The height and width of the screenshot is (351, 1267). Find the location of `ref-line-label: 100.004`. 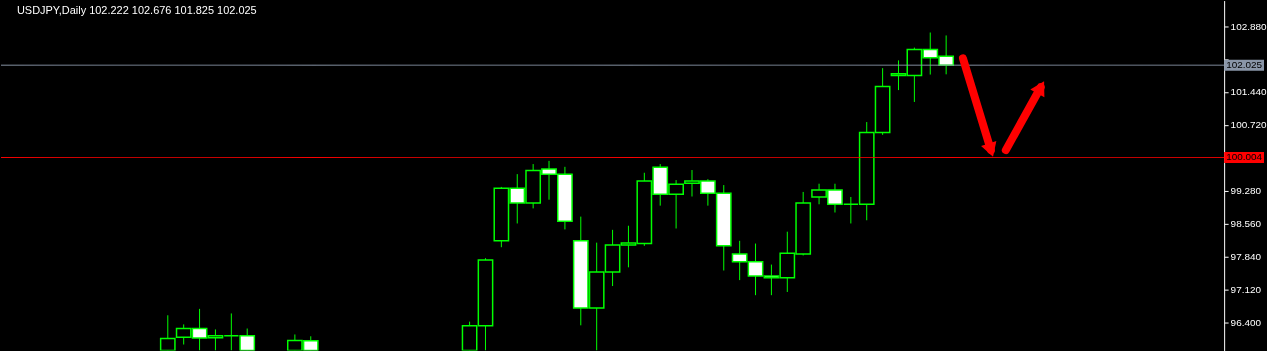

ref-line-label: 100.004 is located at coordinates (1244, 157).